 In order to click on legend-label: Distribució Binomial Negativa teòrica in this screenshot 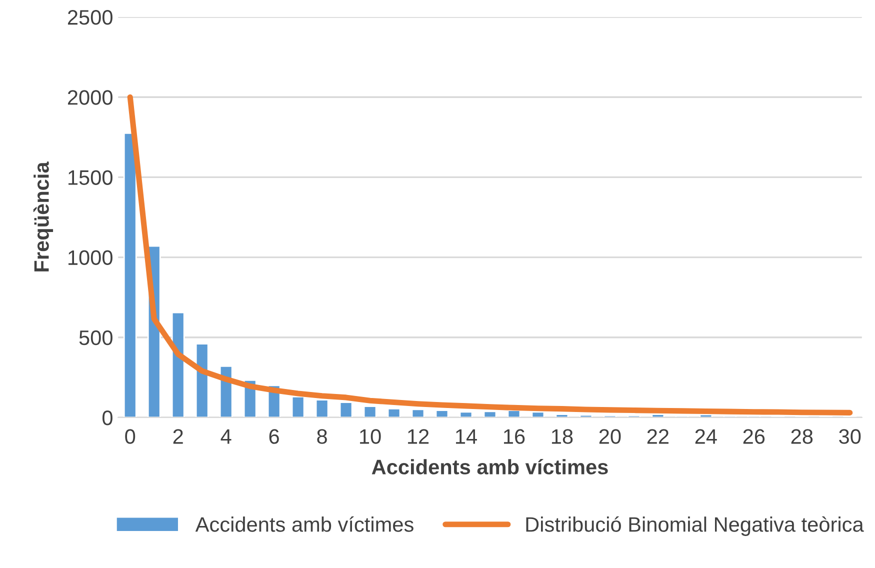, I will do `click(695, 526)`.